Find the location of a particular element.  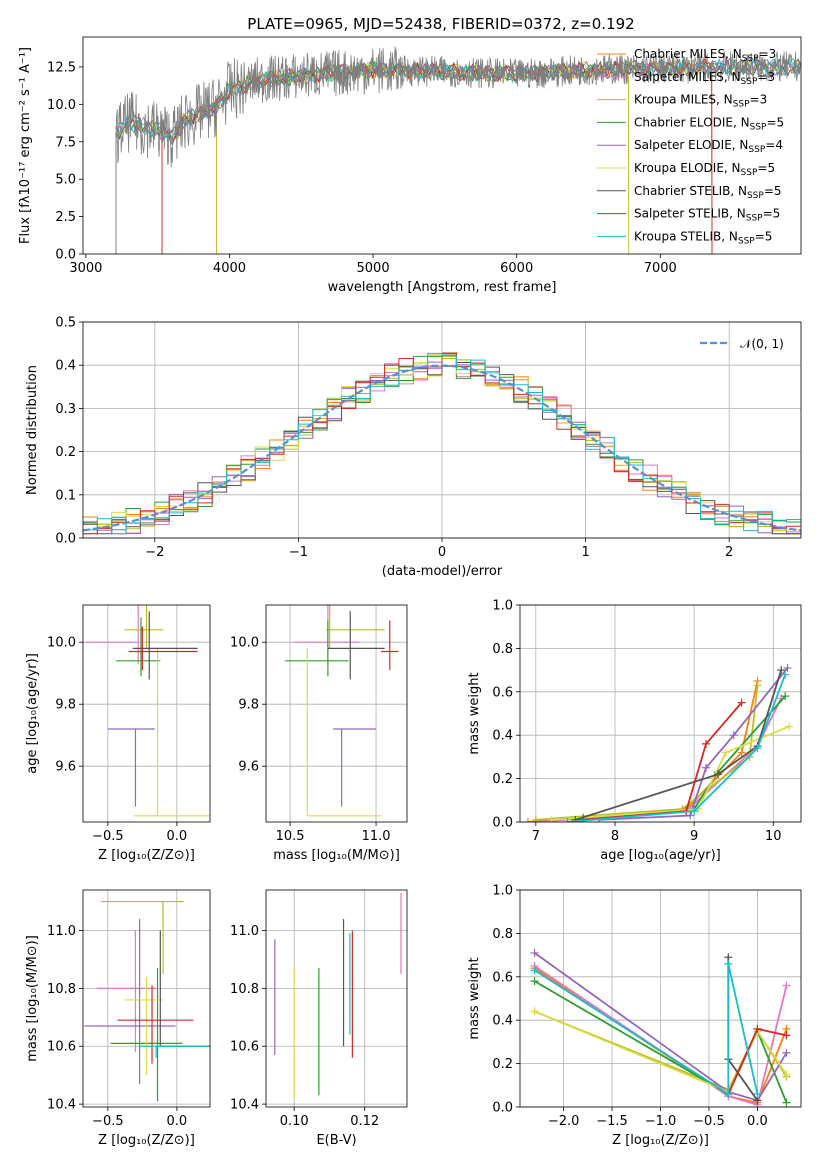

y-axis-label: mass weight is located at coordinates (474, 998).